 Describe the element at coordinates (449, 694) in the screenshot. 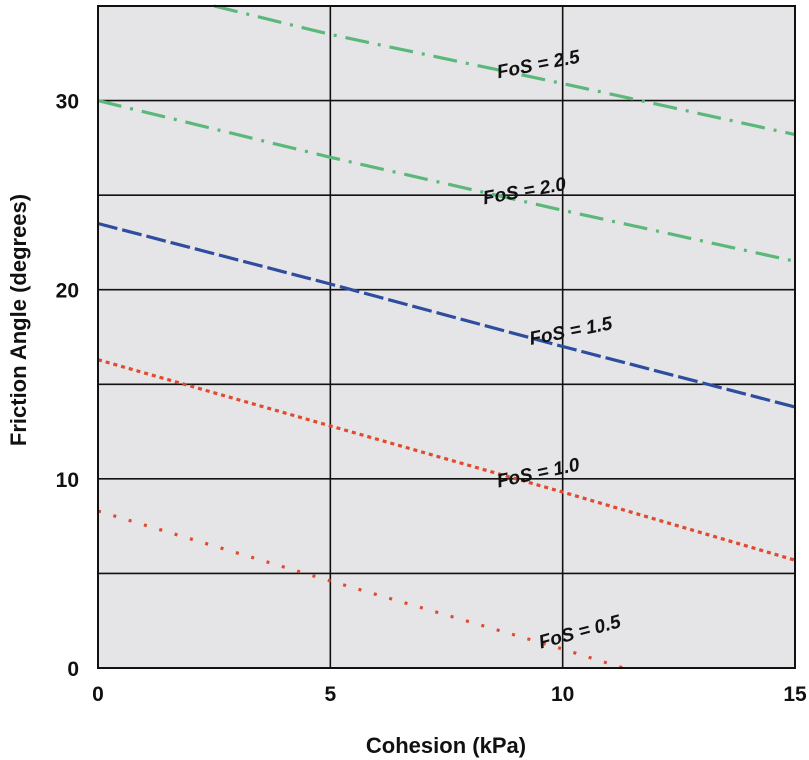

I see `x-tick-labels: 0 5 10 15` at that location.